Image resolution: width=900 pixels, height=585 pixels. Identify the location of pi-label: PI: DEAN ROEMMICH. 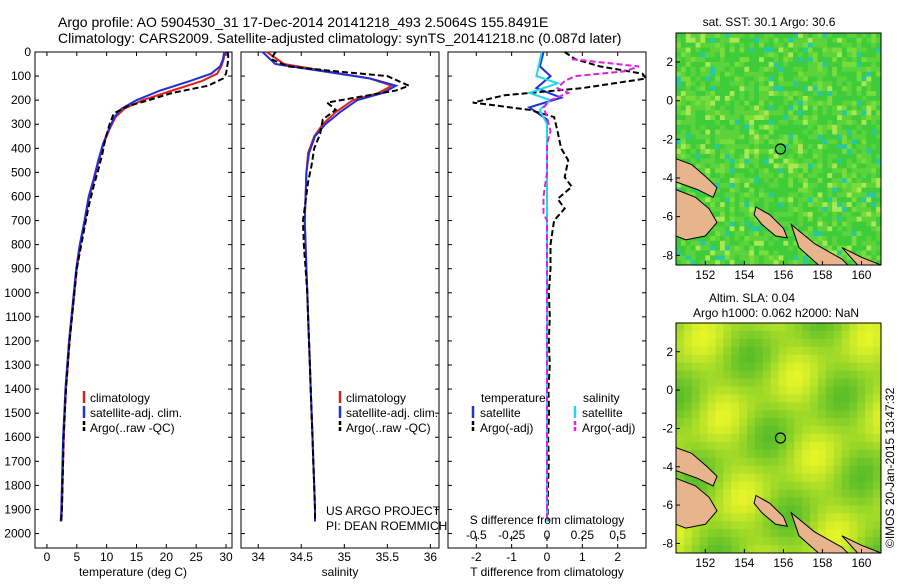
(386, 526).